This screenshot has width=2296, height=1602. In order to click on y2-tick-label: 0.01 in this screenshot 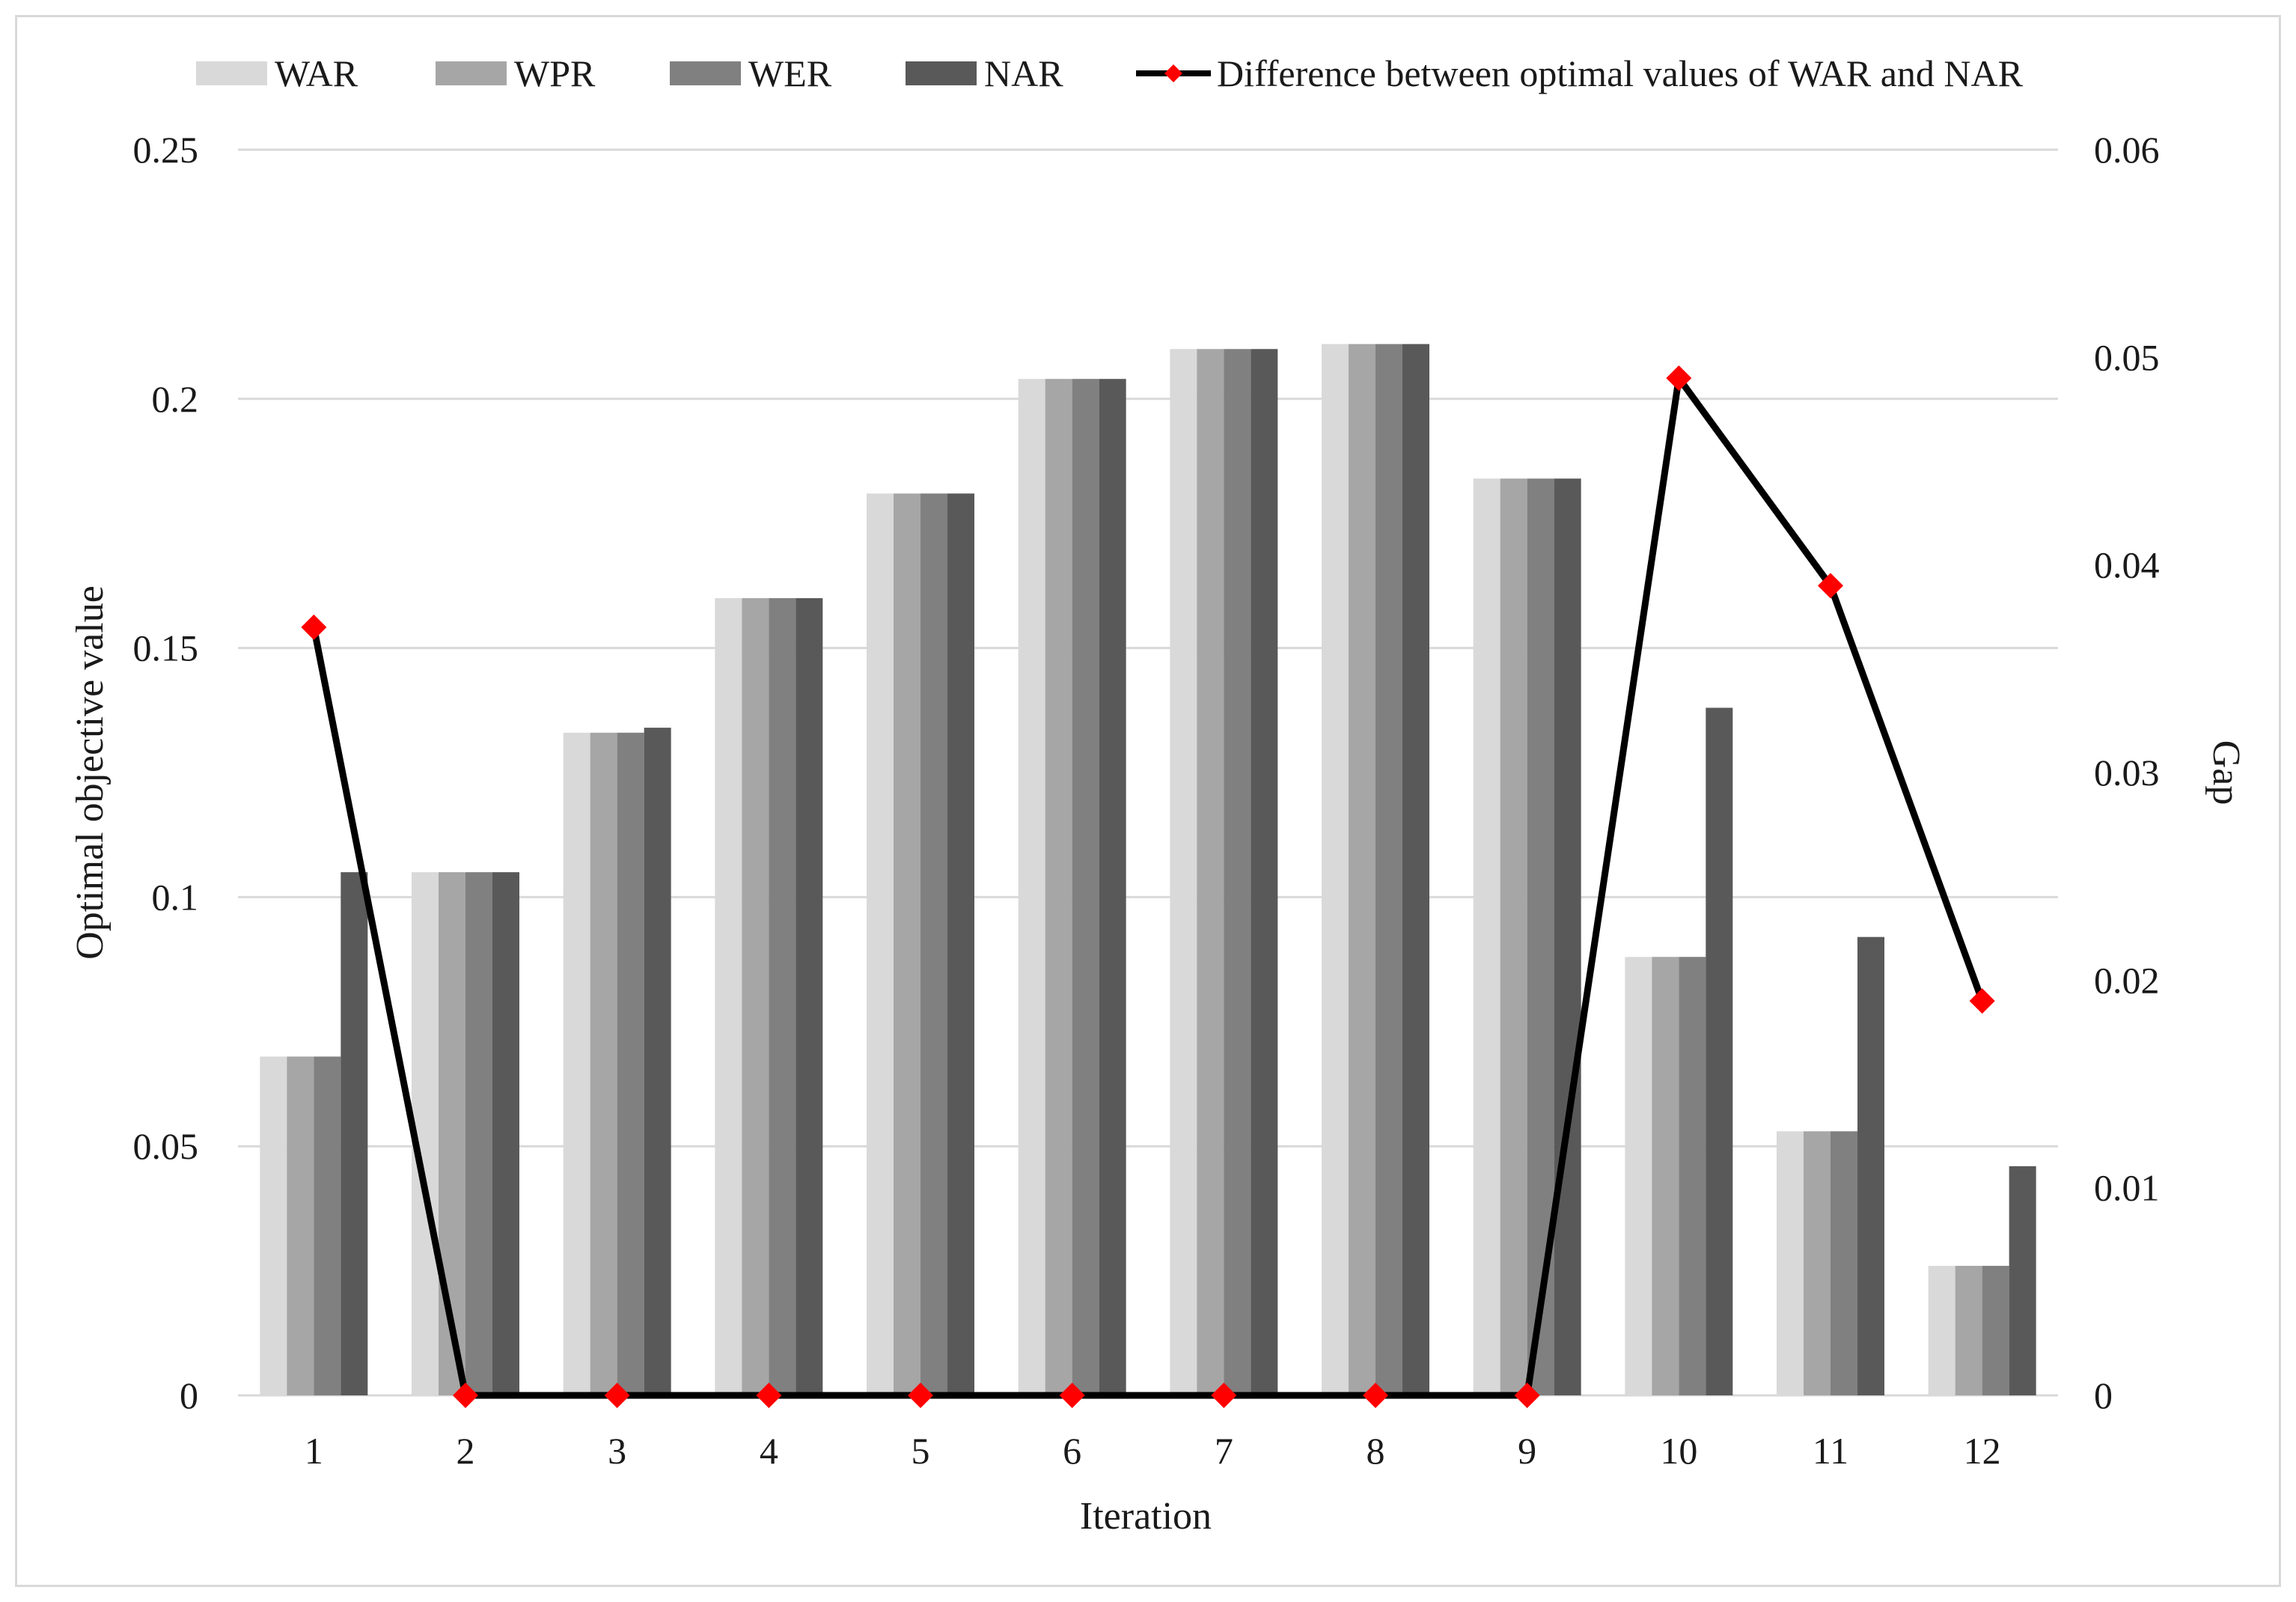, I will do `click(2127, 1188)`.